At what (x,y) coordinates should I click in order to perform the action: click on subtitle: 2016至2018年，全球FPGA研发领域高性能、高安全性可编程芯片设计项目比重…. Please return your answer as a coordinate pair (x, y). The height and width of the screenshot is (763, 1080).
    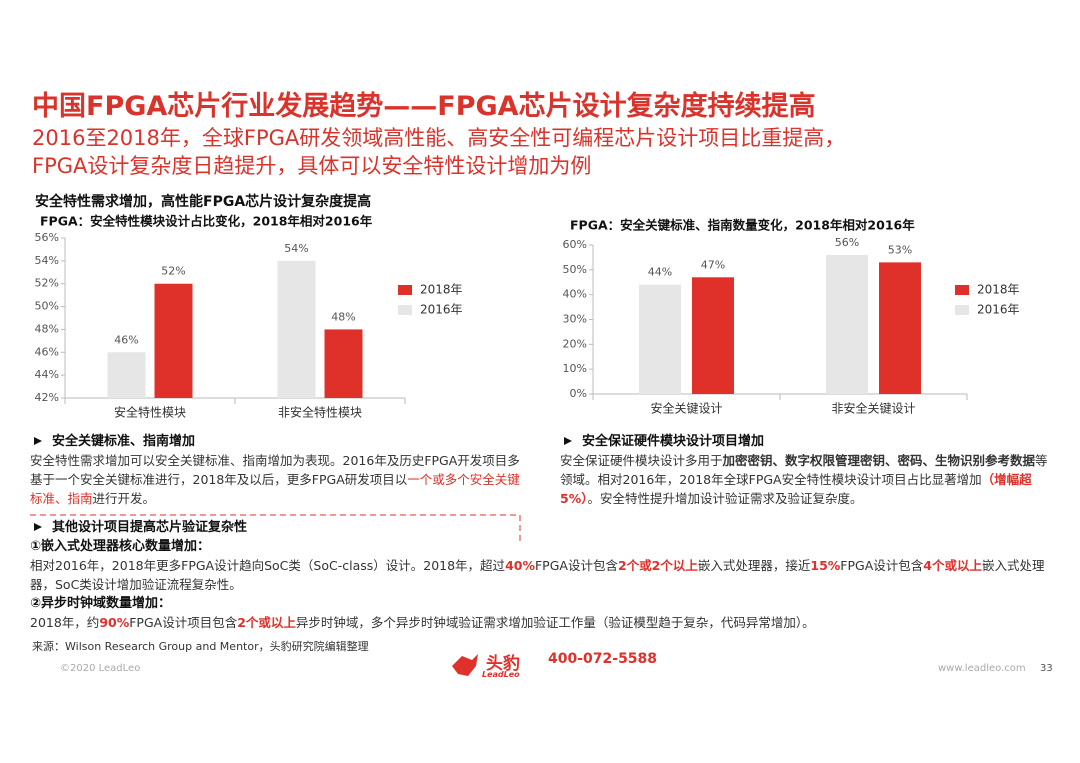
    Looking at the image, I should click on (439, 138).